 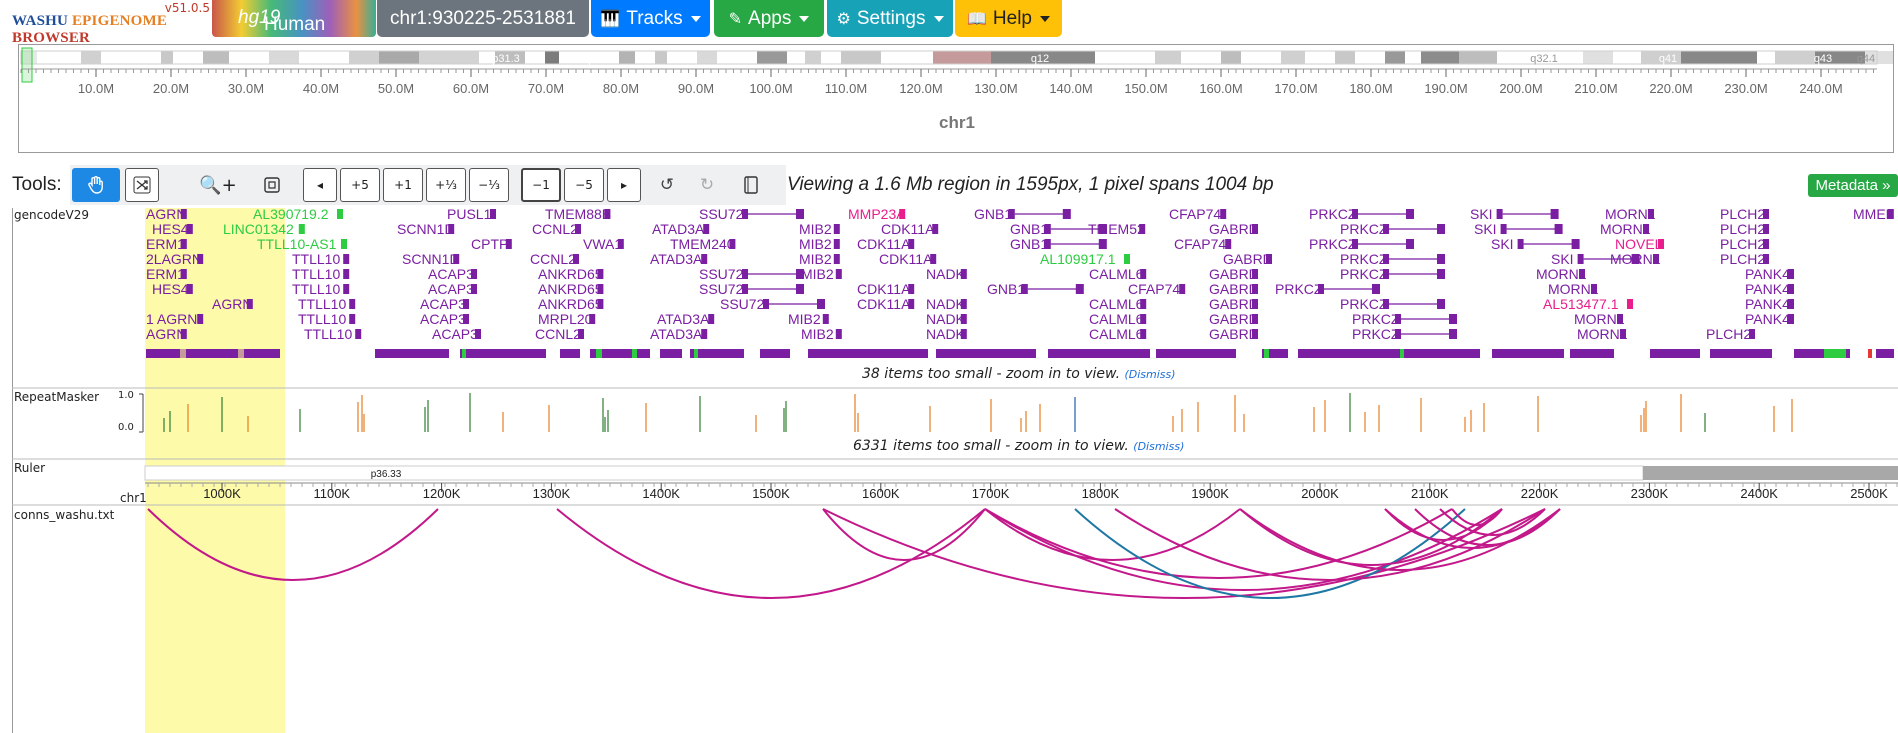 I want to click on zoom-out-5-button: −5, so click(x=584, y=185).